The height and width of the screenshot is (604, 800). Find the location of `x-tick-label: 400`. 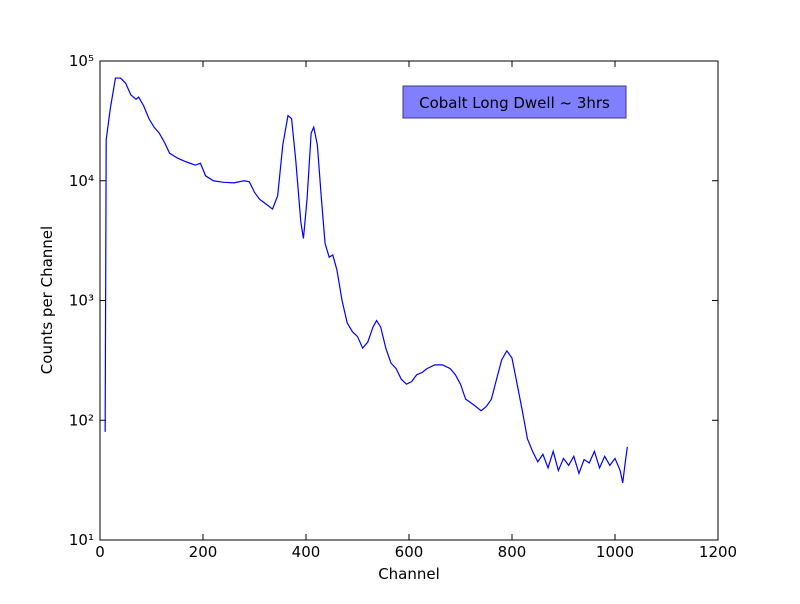

x-tick-label: 400 is located at coordinates (306, 552).